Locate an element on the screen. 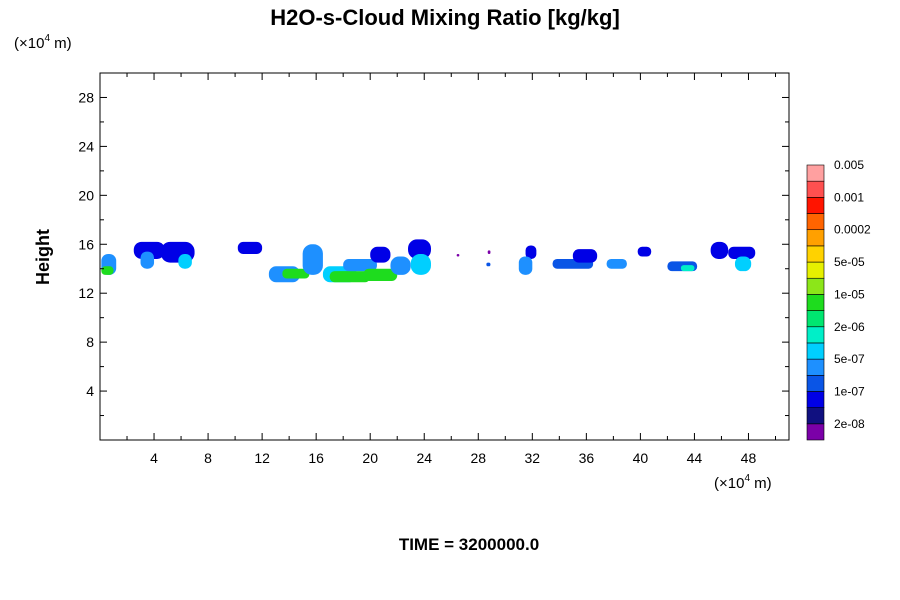 This screenshot has height=600, width=900. colorbar-label: 1e-05 is located at coordinates (849, 294).